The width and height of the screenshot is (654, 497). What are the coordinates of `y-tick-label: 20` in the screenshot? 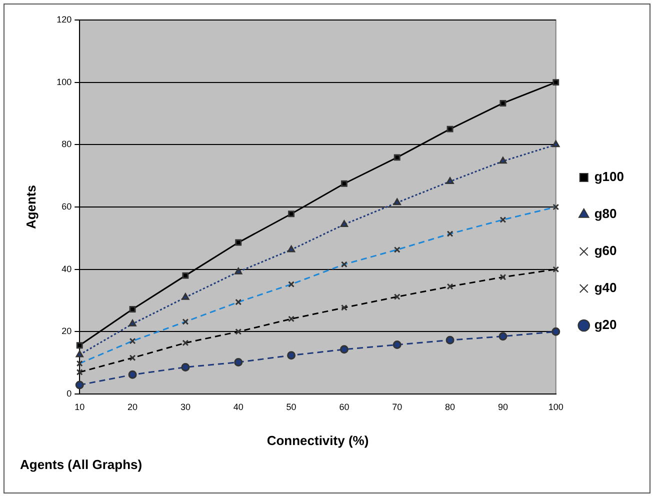 It's located at (67, 331).